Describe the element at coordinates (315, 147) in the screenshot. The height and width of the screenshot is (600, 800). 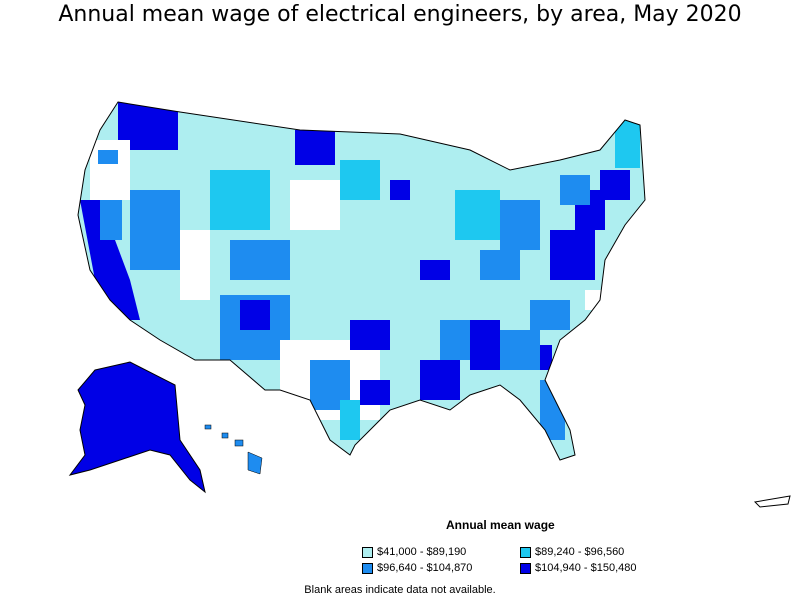
I see `region-north-dakota` at that location.